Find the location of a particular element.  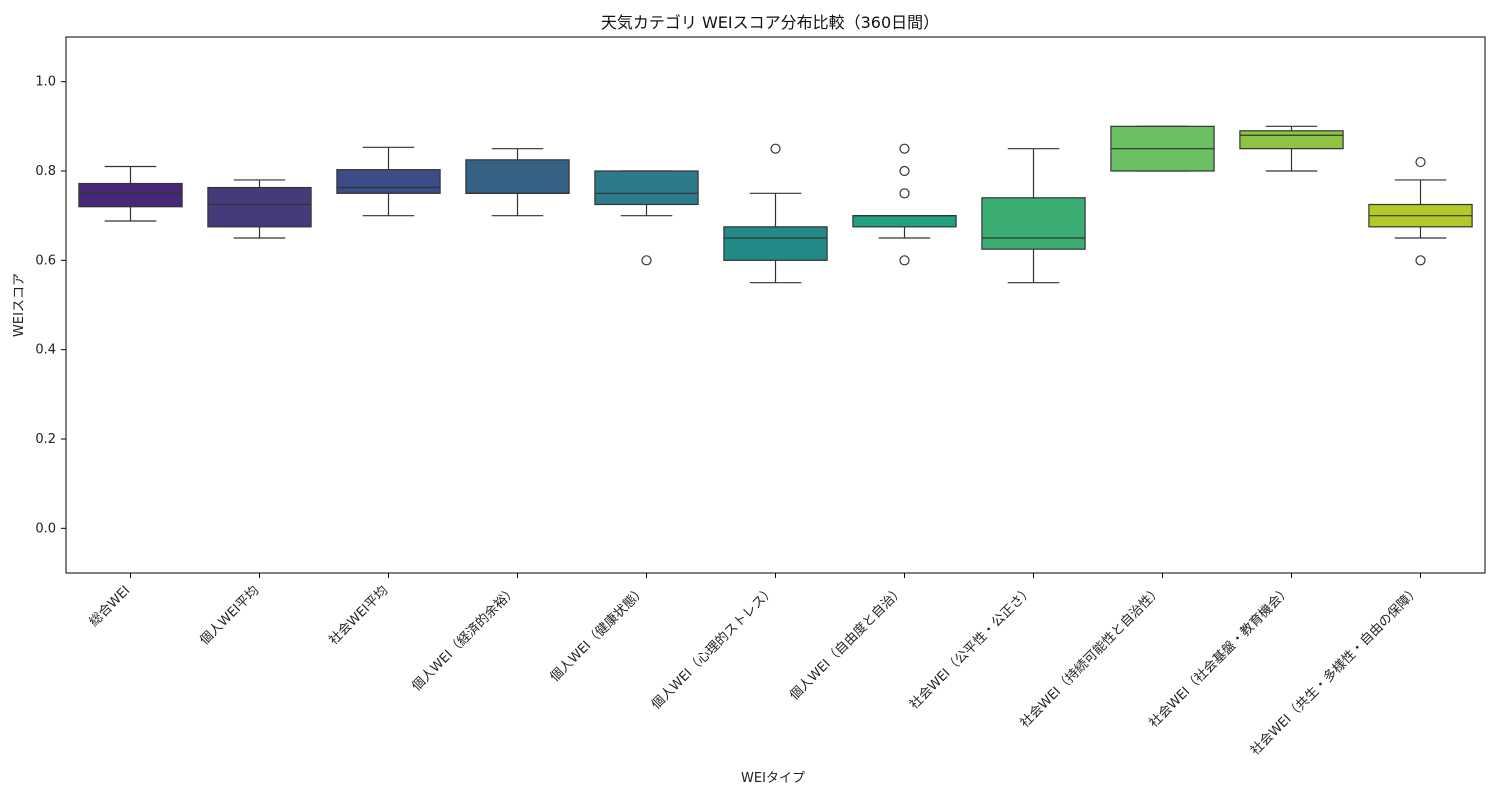

x-tick-label: 社会WEI（持続可能性と自治性） is located at coordinates (1091, 657).